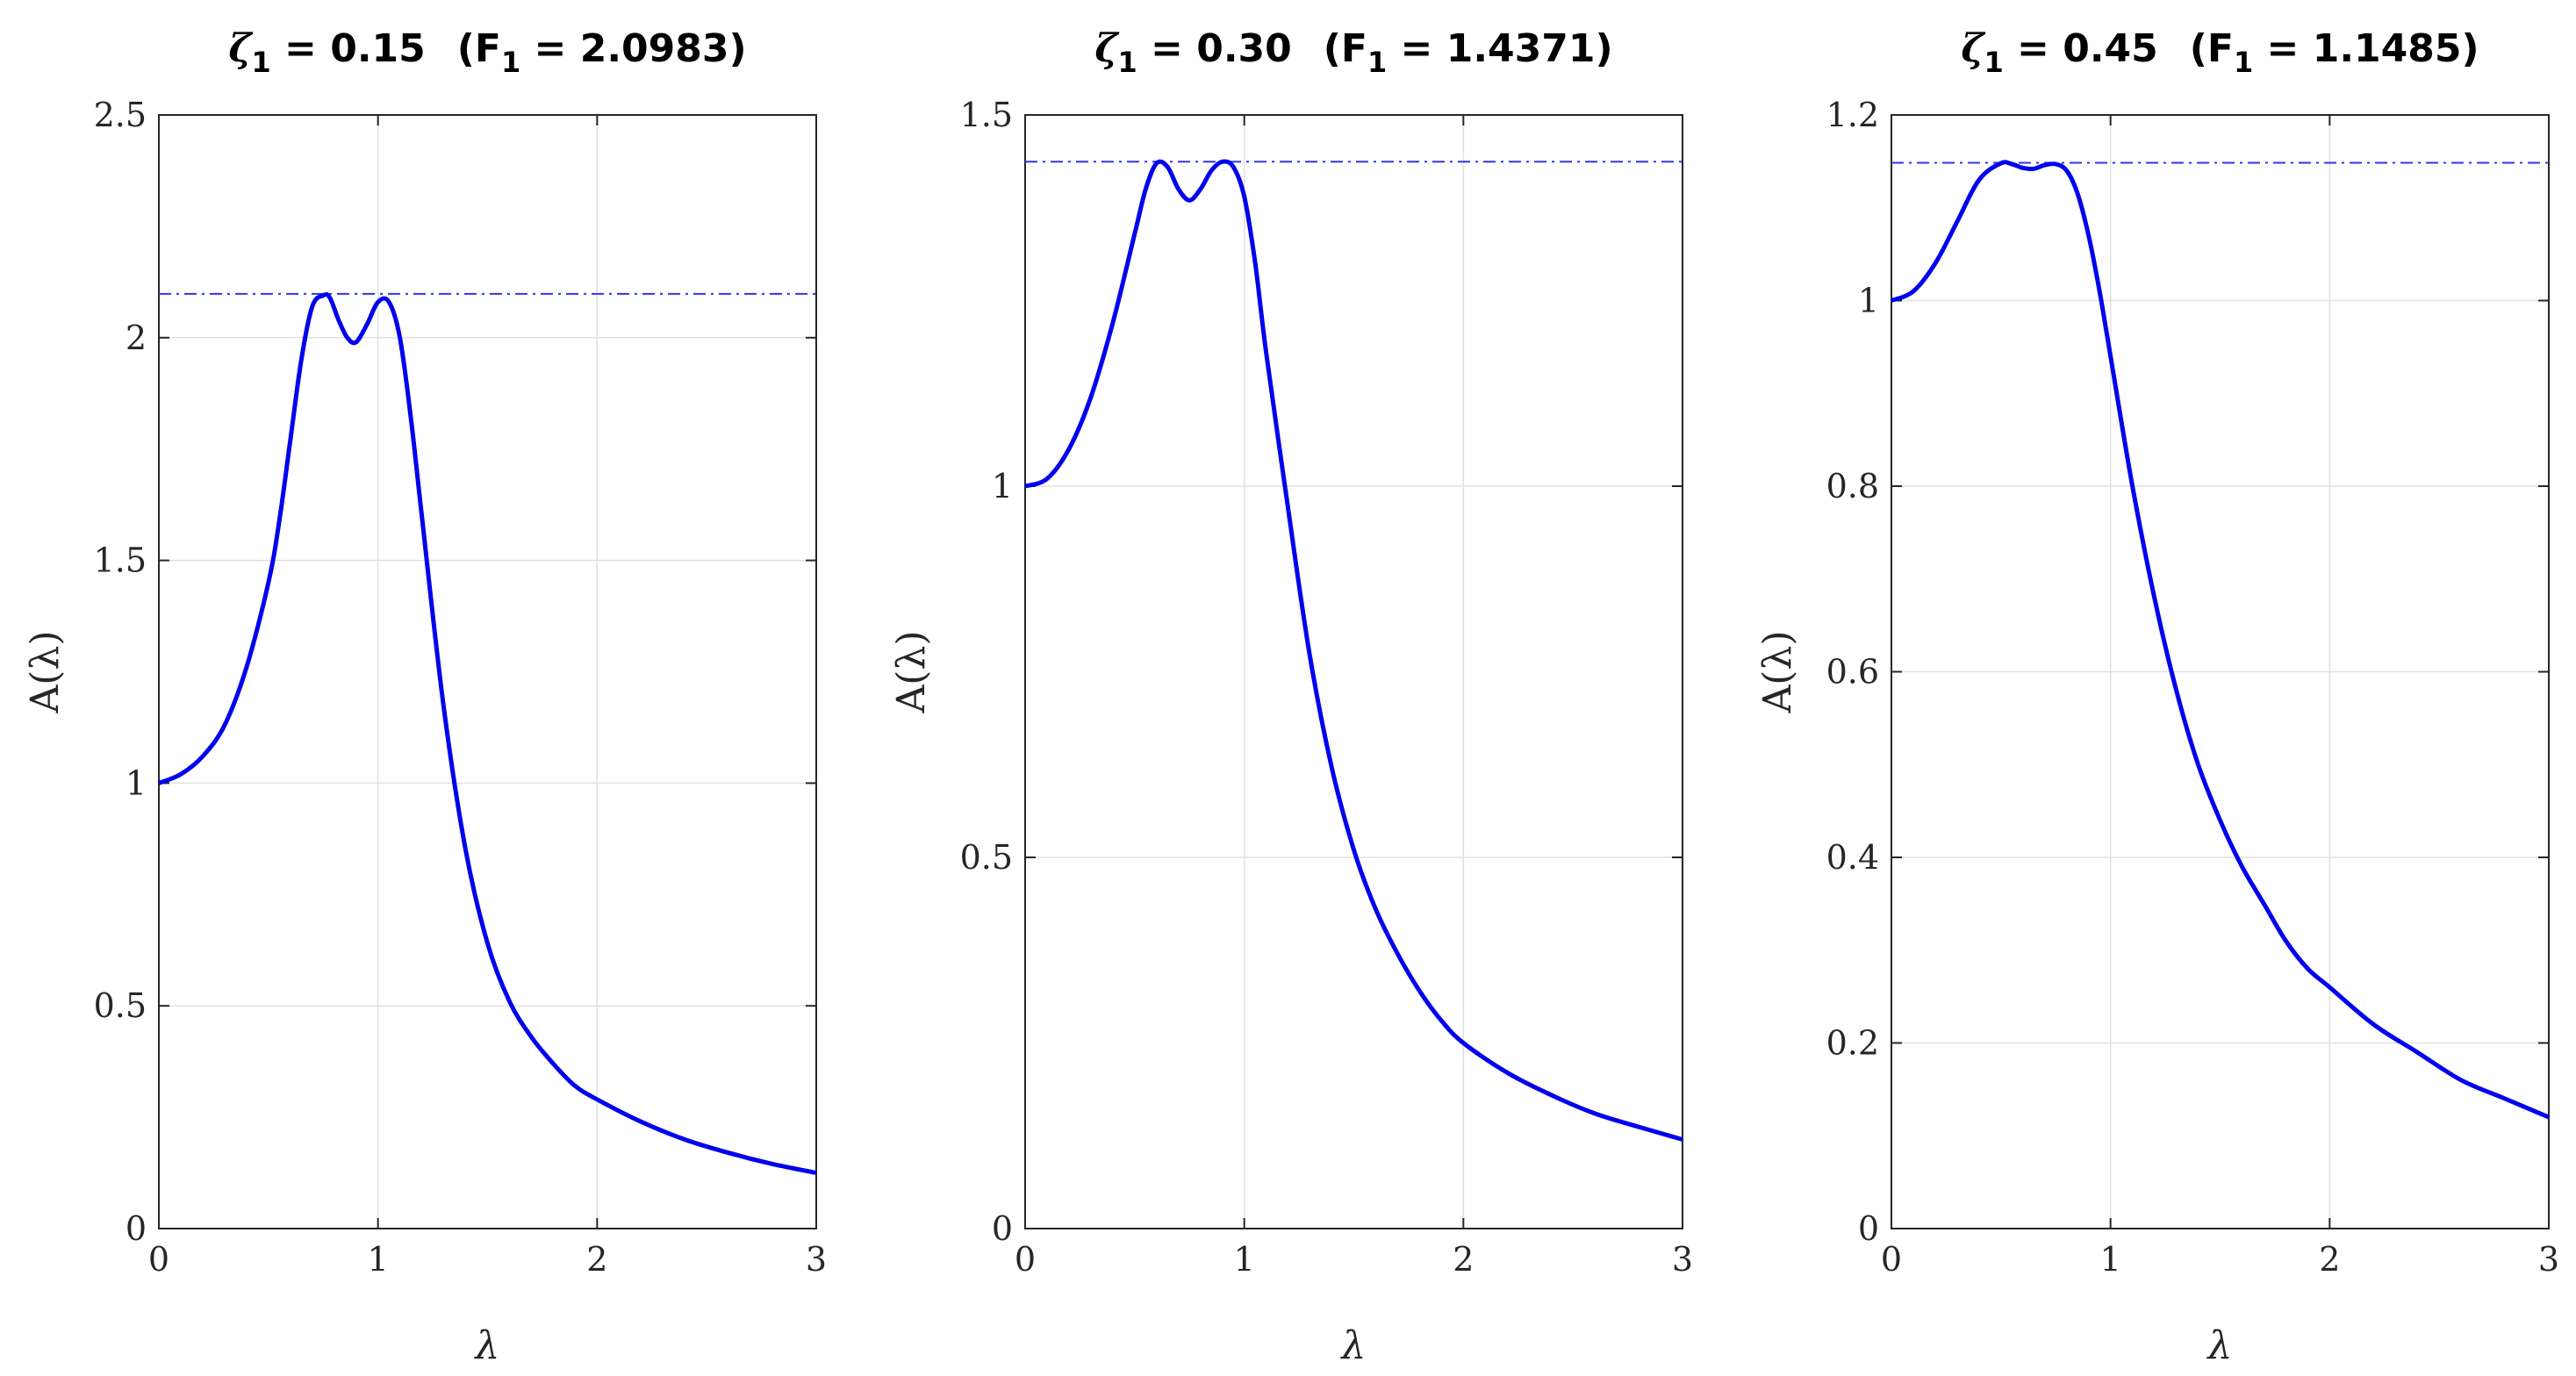 The image size is (2576, 1376). What do you see at coordinates (1852, 672) in the screenshot?
I see `y-tick-label: 0.6` at bounding box center [1852, 672].